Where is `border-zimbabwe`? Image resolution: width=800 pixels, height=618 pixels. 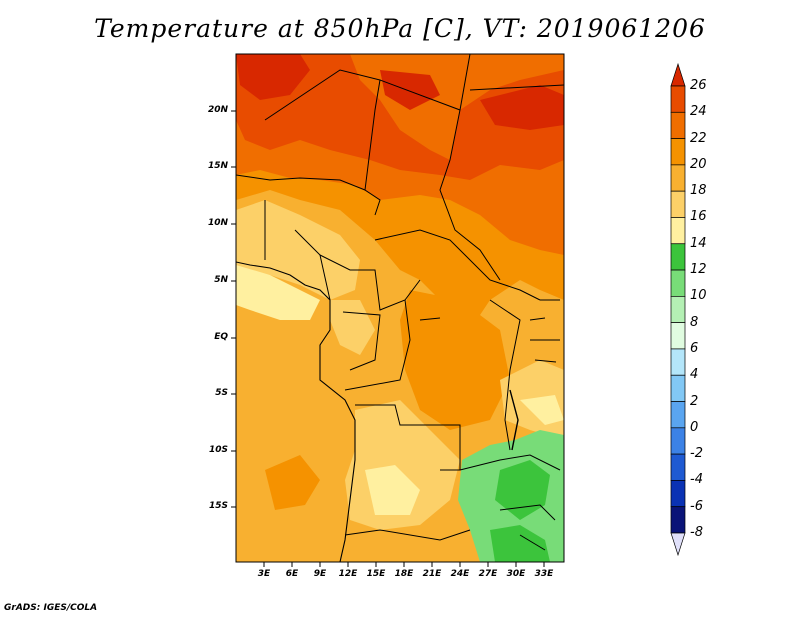
border-zimbabwe is located at coordinates (527, 527).